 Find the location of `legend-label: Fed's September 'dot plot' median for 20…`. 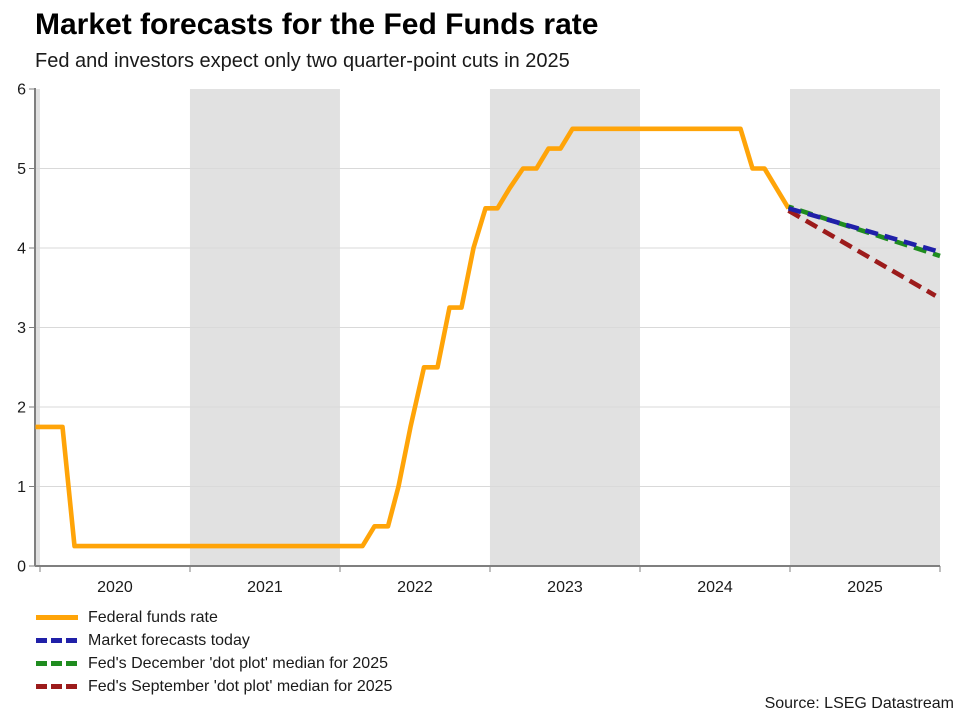

legend-label: Fed's September 'dot plot' median for 20… is located at coordinates (240, 686).